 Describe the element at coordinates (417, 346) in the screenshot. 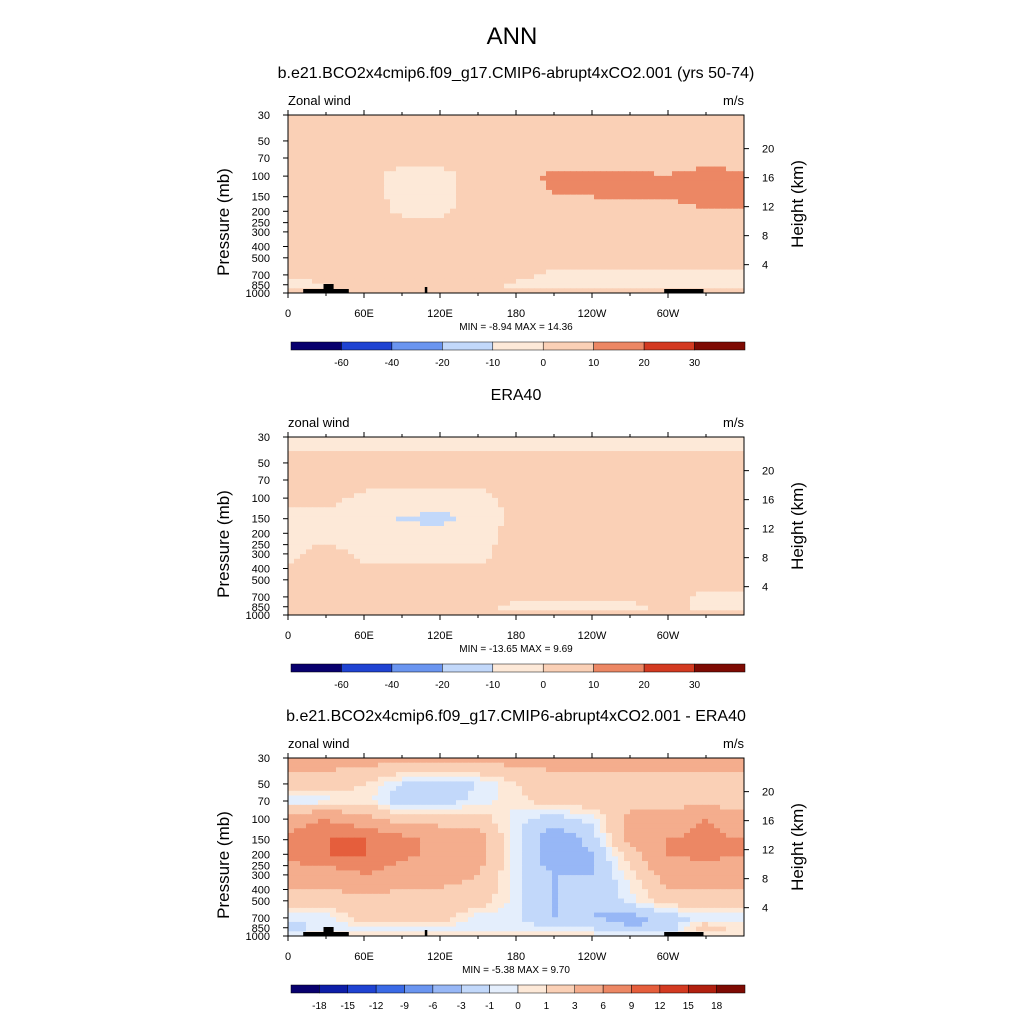

I see `colorbar-swatch` at that location.